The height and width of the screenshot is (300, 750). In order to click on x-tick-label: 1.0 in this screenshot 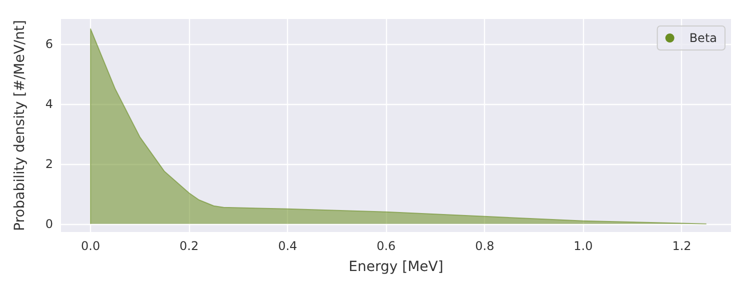, I will do `click(583, 246)`.